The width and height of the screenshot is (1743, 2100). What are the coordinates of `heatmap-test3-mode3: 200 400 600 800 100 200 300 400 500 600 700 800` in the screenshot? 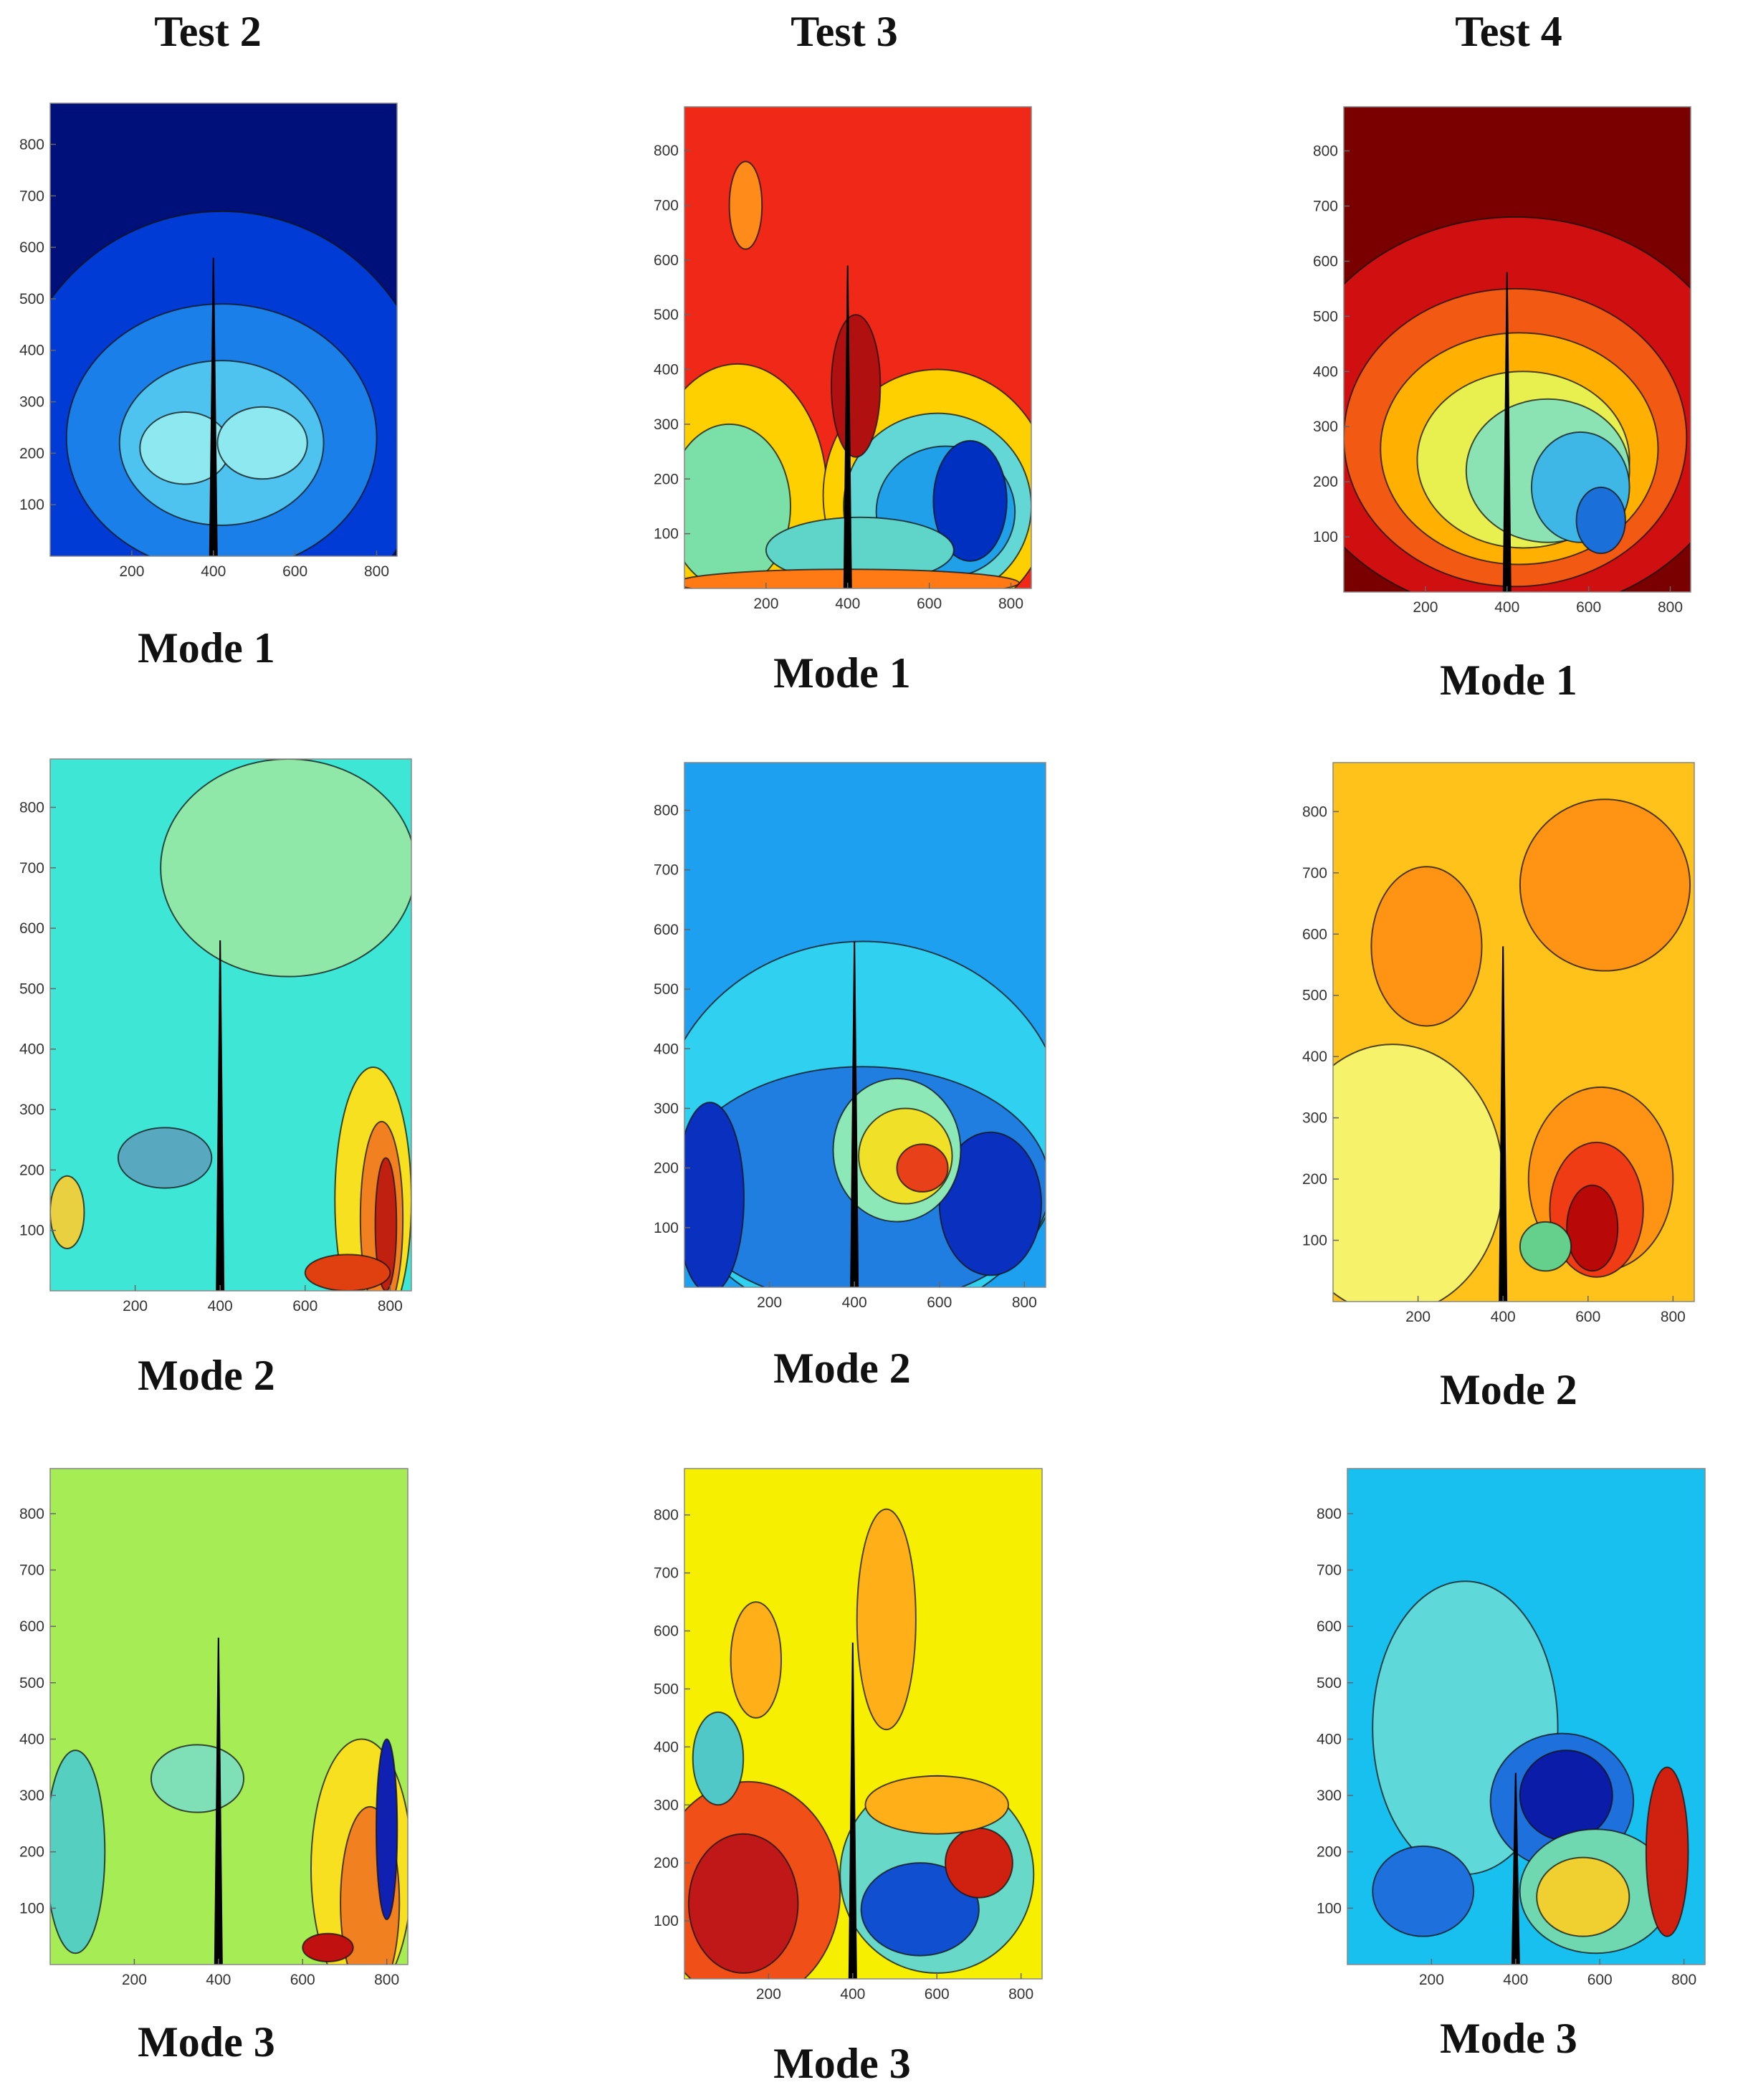 It's located at (848, 1735).